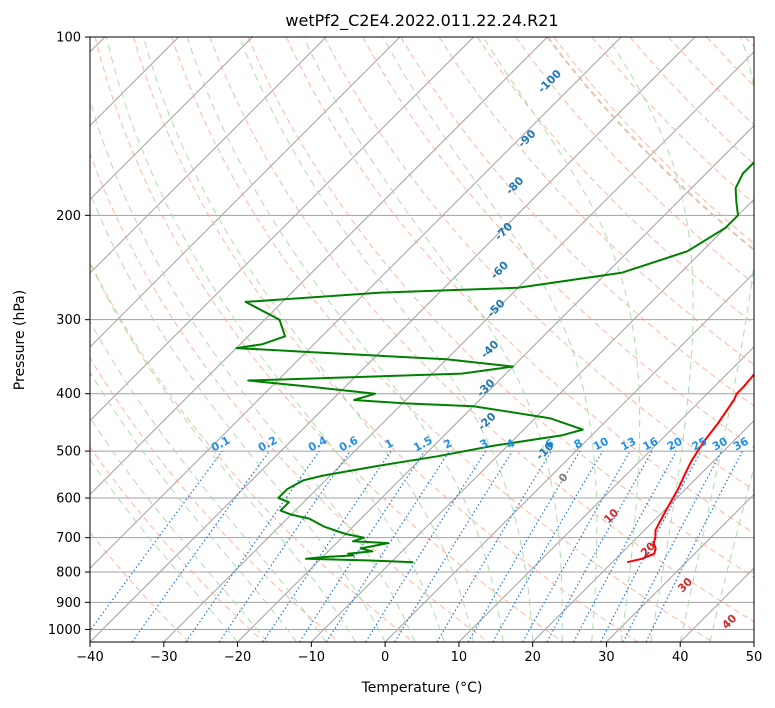 This screenshot has height=708, width=775. What do you see at coordinates (68, 603) in the screenshot?
I see `y-tick-label: 900` at bounding box center [68, 603].